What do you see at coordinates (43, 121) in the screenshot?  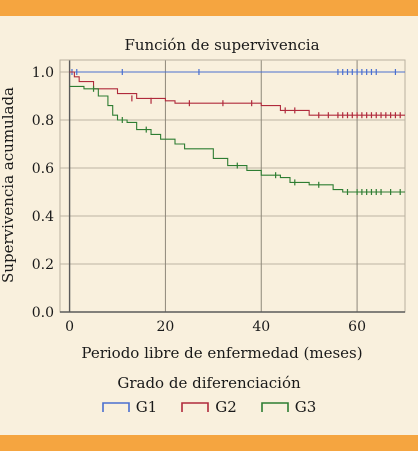 I see `y-tick-label: 0.8` at bounding box center [43, 121].